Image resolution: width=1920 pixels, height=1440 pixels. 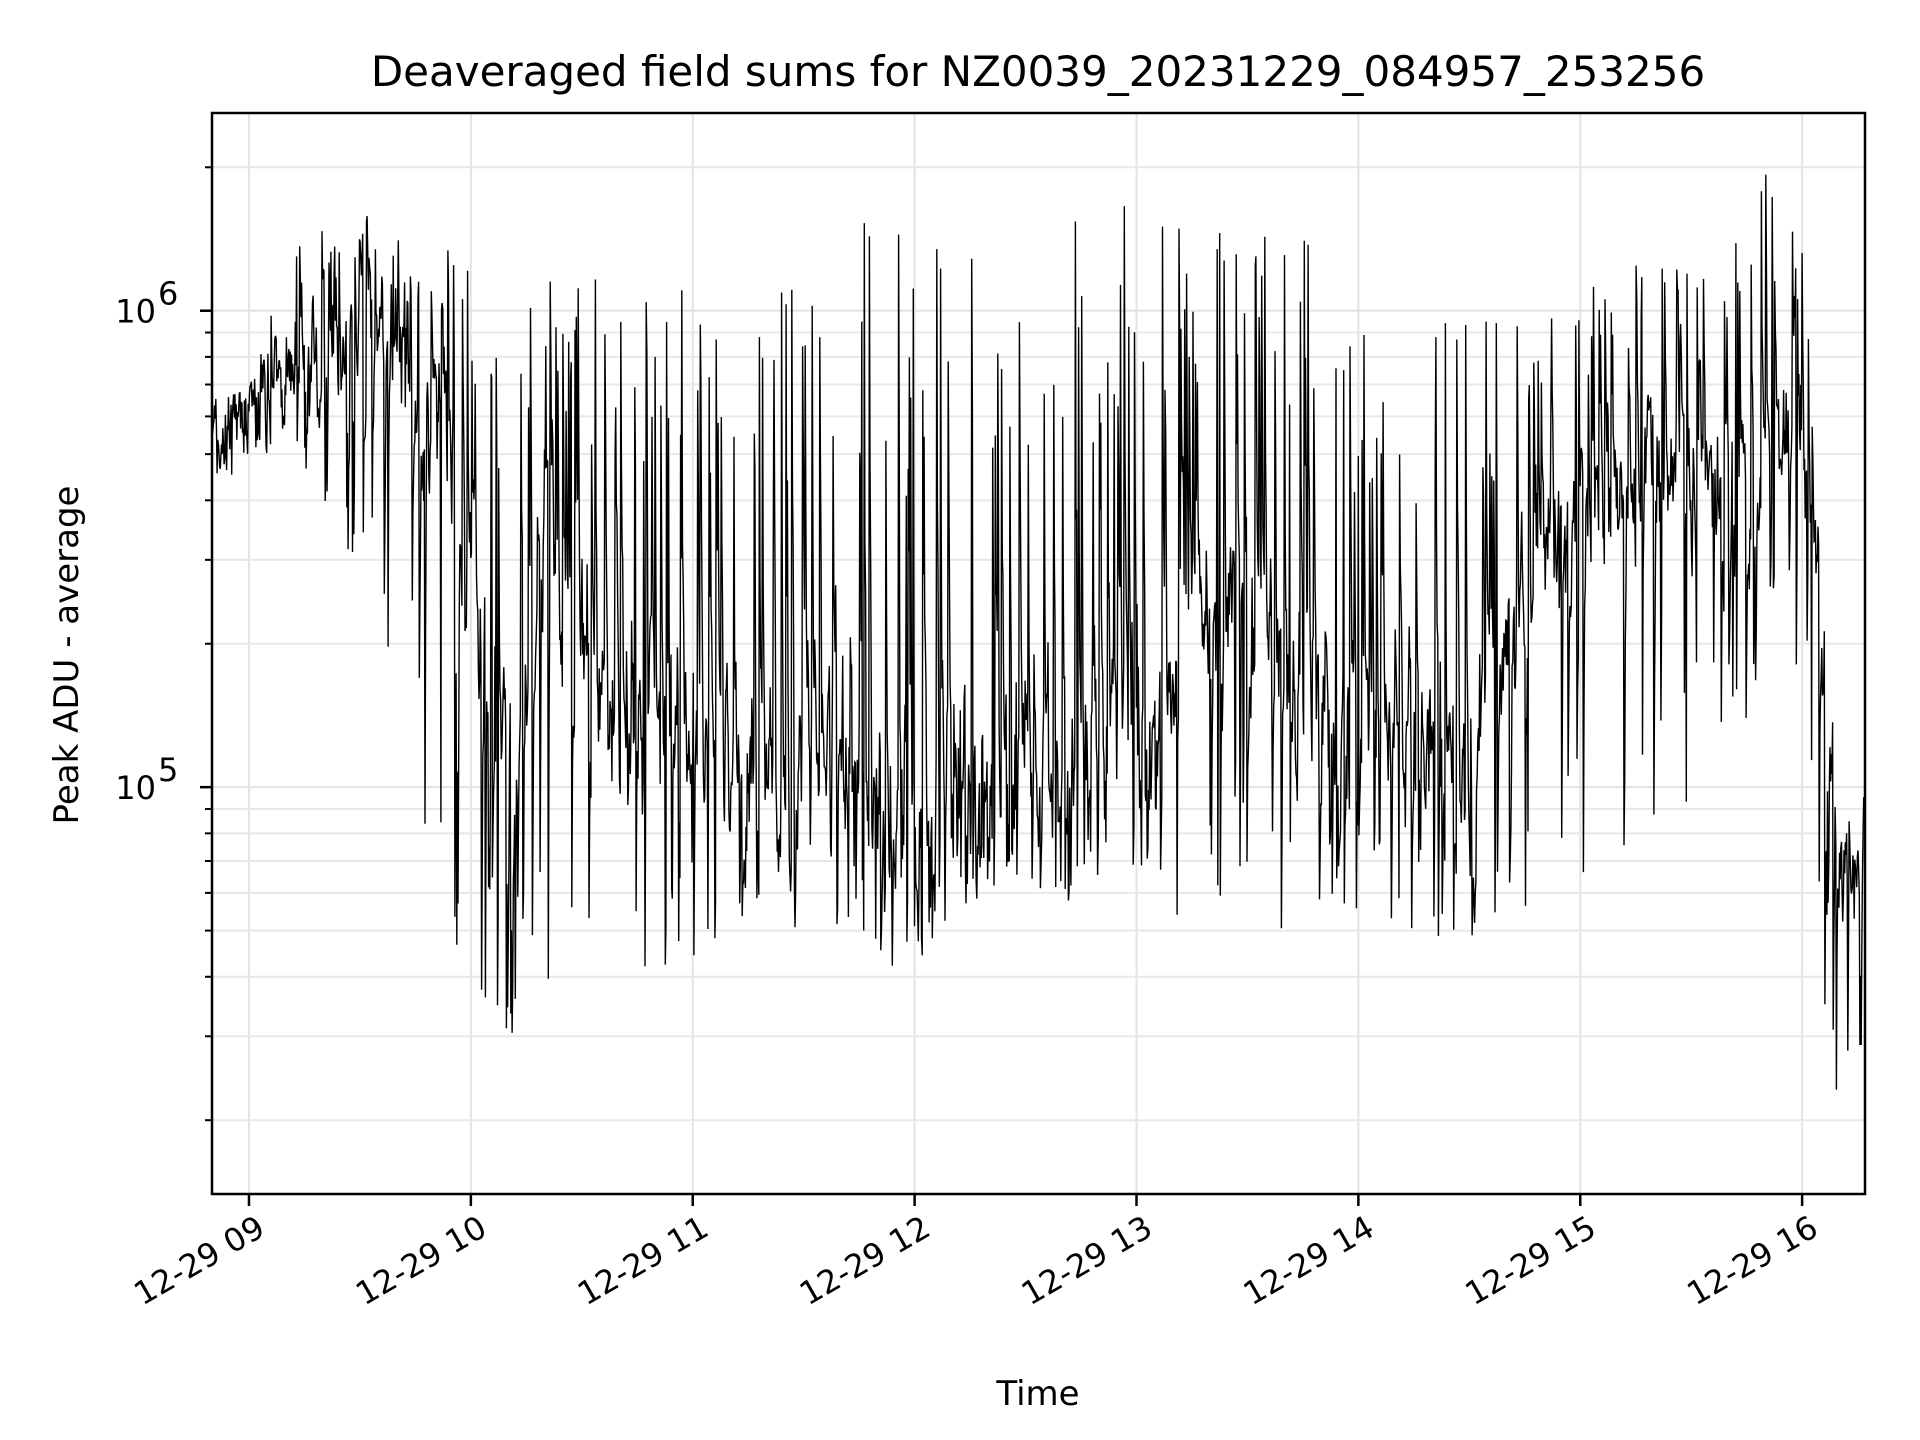 What do you see at coordinates (865, 1260) in the screenshot?
I see `x-tick-label: 12-29 12` at bounding box center [865, 1260].